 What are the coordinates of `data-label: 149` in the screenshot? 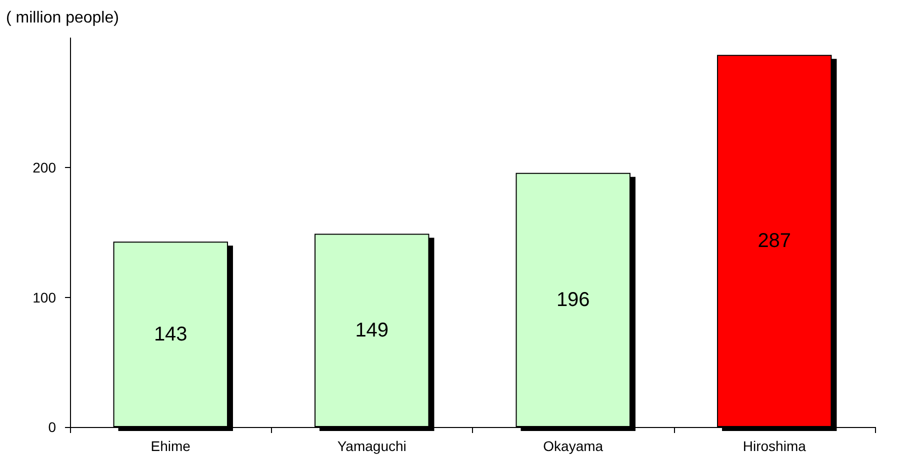 It's located at (372, 330).